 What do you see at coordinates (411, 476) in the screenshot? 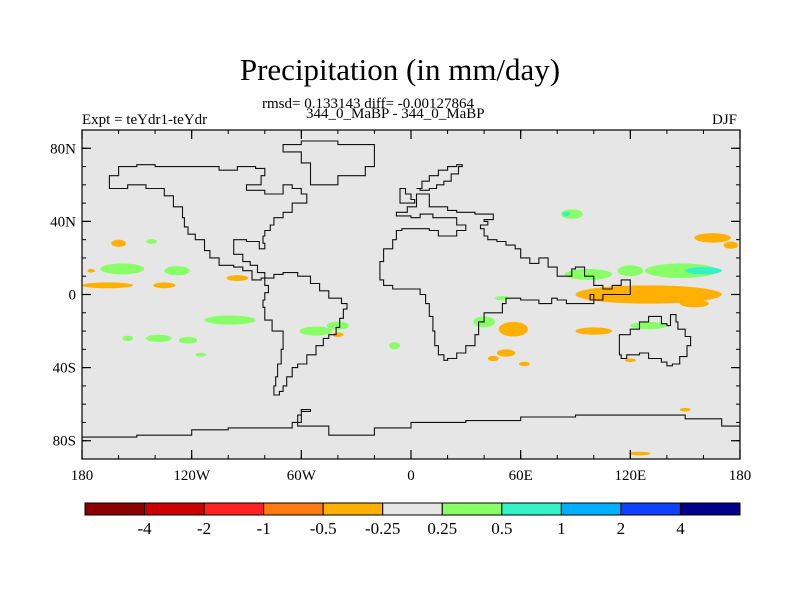
I see `x-tick-label: 0` at bounding box center [411, 476].